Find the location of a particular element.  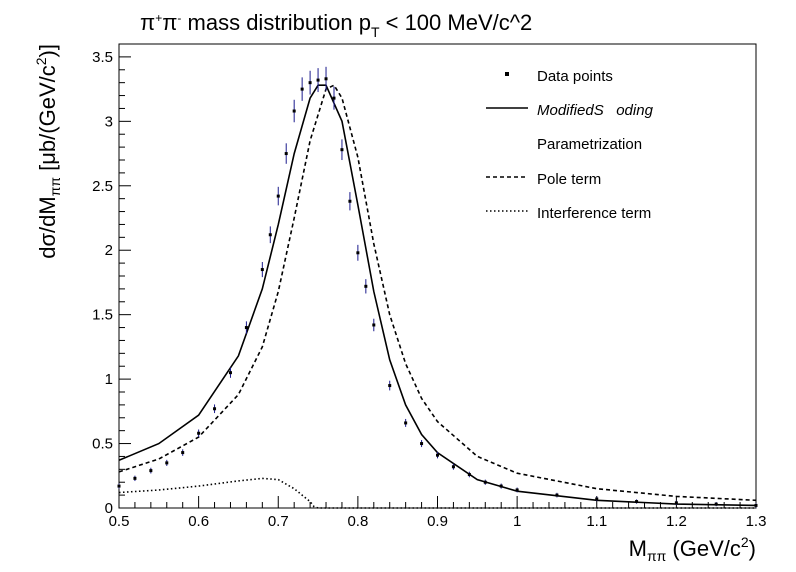

legend-entry-interference-term: Interference term is located at coordinates (568, 213).